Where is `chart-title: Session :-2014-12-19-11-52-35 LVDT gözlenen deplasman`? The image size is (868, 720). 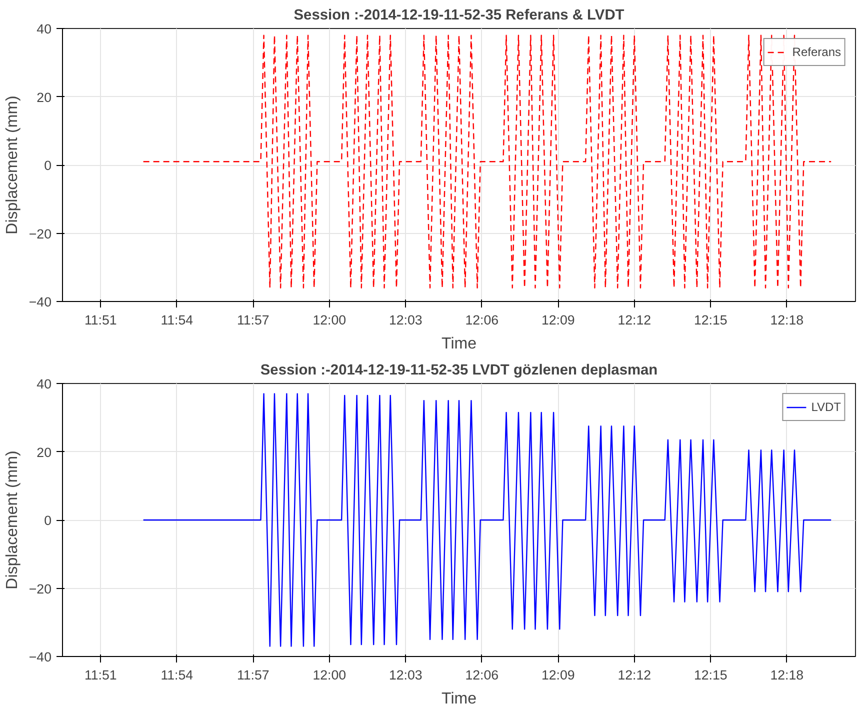
chart-title: Session :-2014-12-19-11-52-35 LVDT gözlenen deplasman is located at coordinates (459, 370).